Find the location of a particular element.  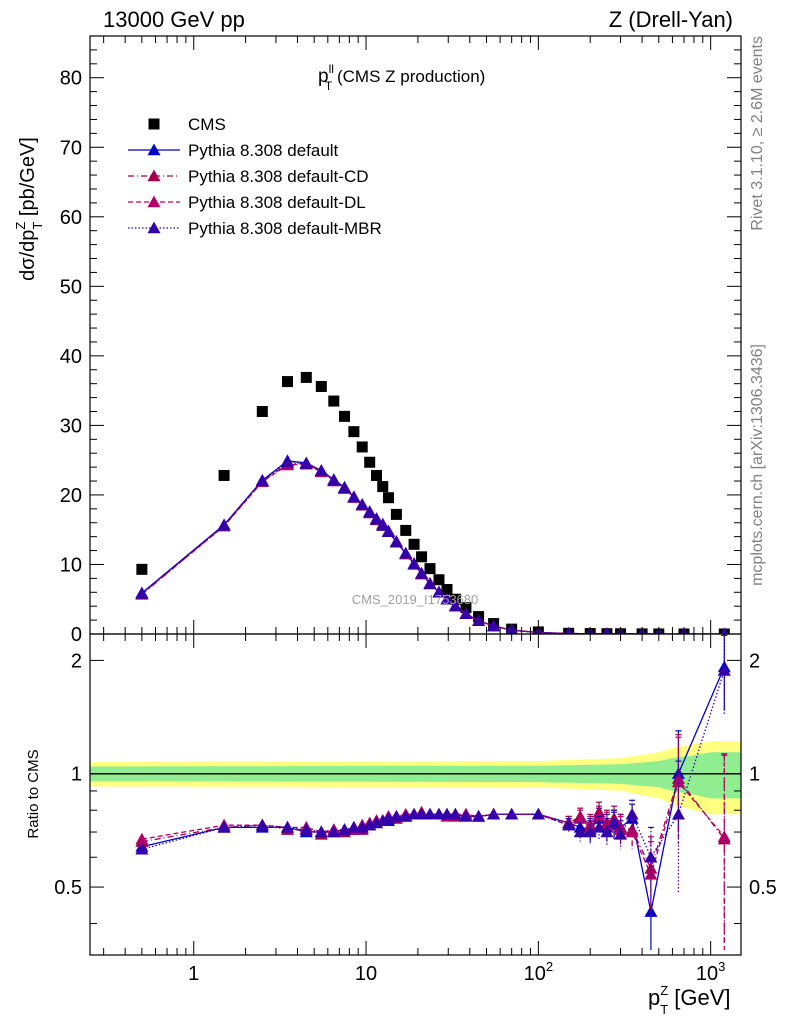

xlabel-sub: T is located at coordinates (664, 1009).